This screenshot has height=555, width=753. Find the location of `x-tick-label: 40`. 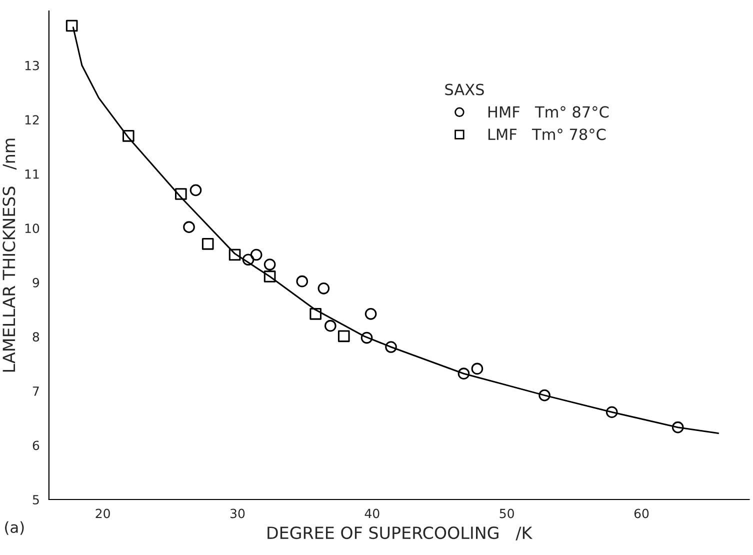

x-tick-label: 40 is located at coordinates (372, 513).